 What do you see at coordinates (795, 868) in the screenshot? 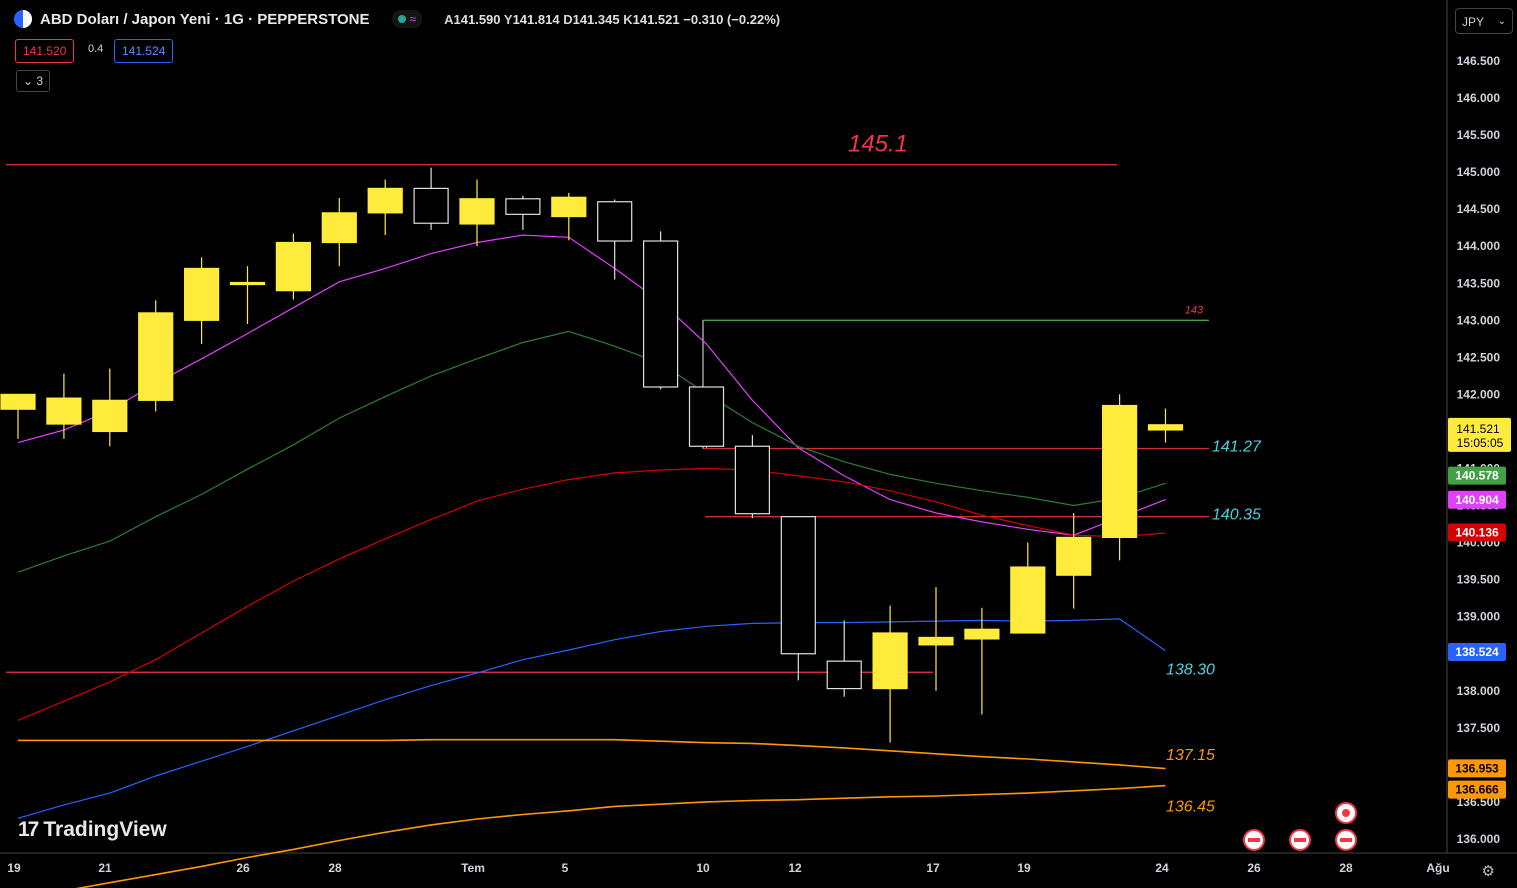
I see `x-tick-label: 12` at bounding box center [795, 868].